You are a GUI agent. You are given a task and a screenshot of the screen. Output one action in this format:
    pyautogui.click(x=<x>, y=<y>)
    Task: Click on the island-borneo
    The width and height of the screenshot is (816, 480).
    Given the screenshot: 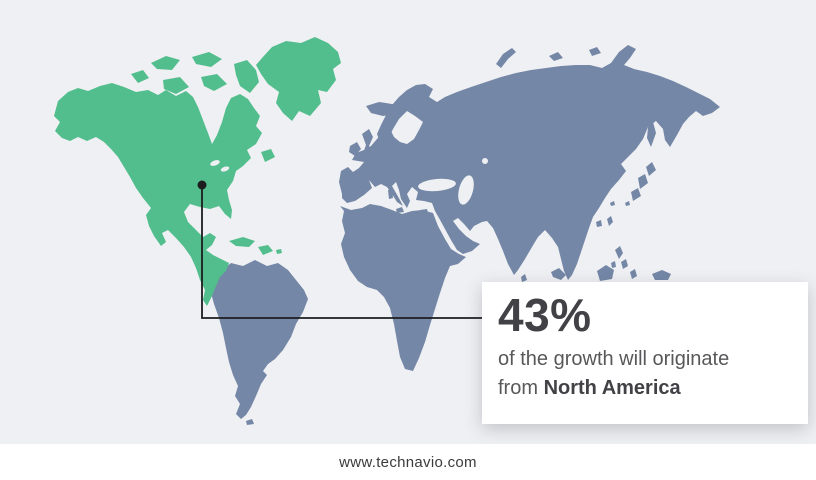 What is the action you would take?
    pyautogui.click(x=605, y=273)
    